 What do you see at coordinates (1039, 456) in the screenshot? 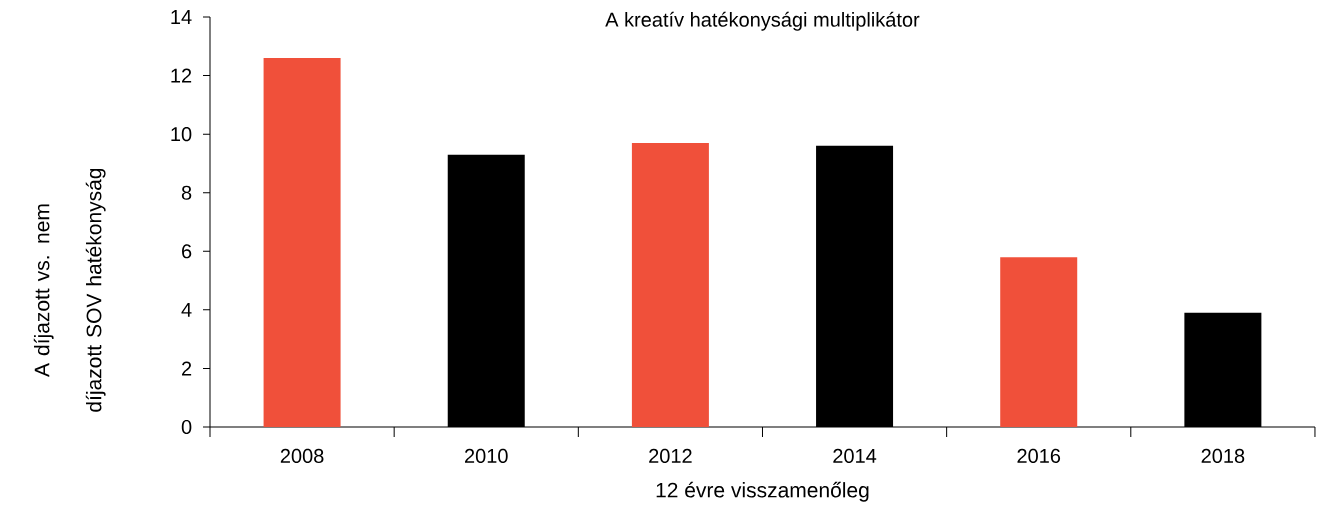
I see `x-tick-label: 2016` at bounding box center [1039, 456].